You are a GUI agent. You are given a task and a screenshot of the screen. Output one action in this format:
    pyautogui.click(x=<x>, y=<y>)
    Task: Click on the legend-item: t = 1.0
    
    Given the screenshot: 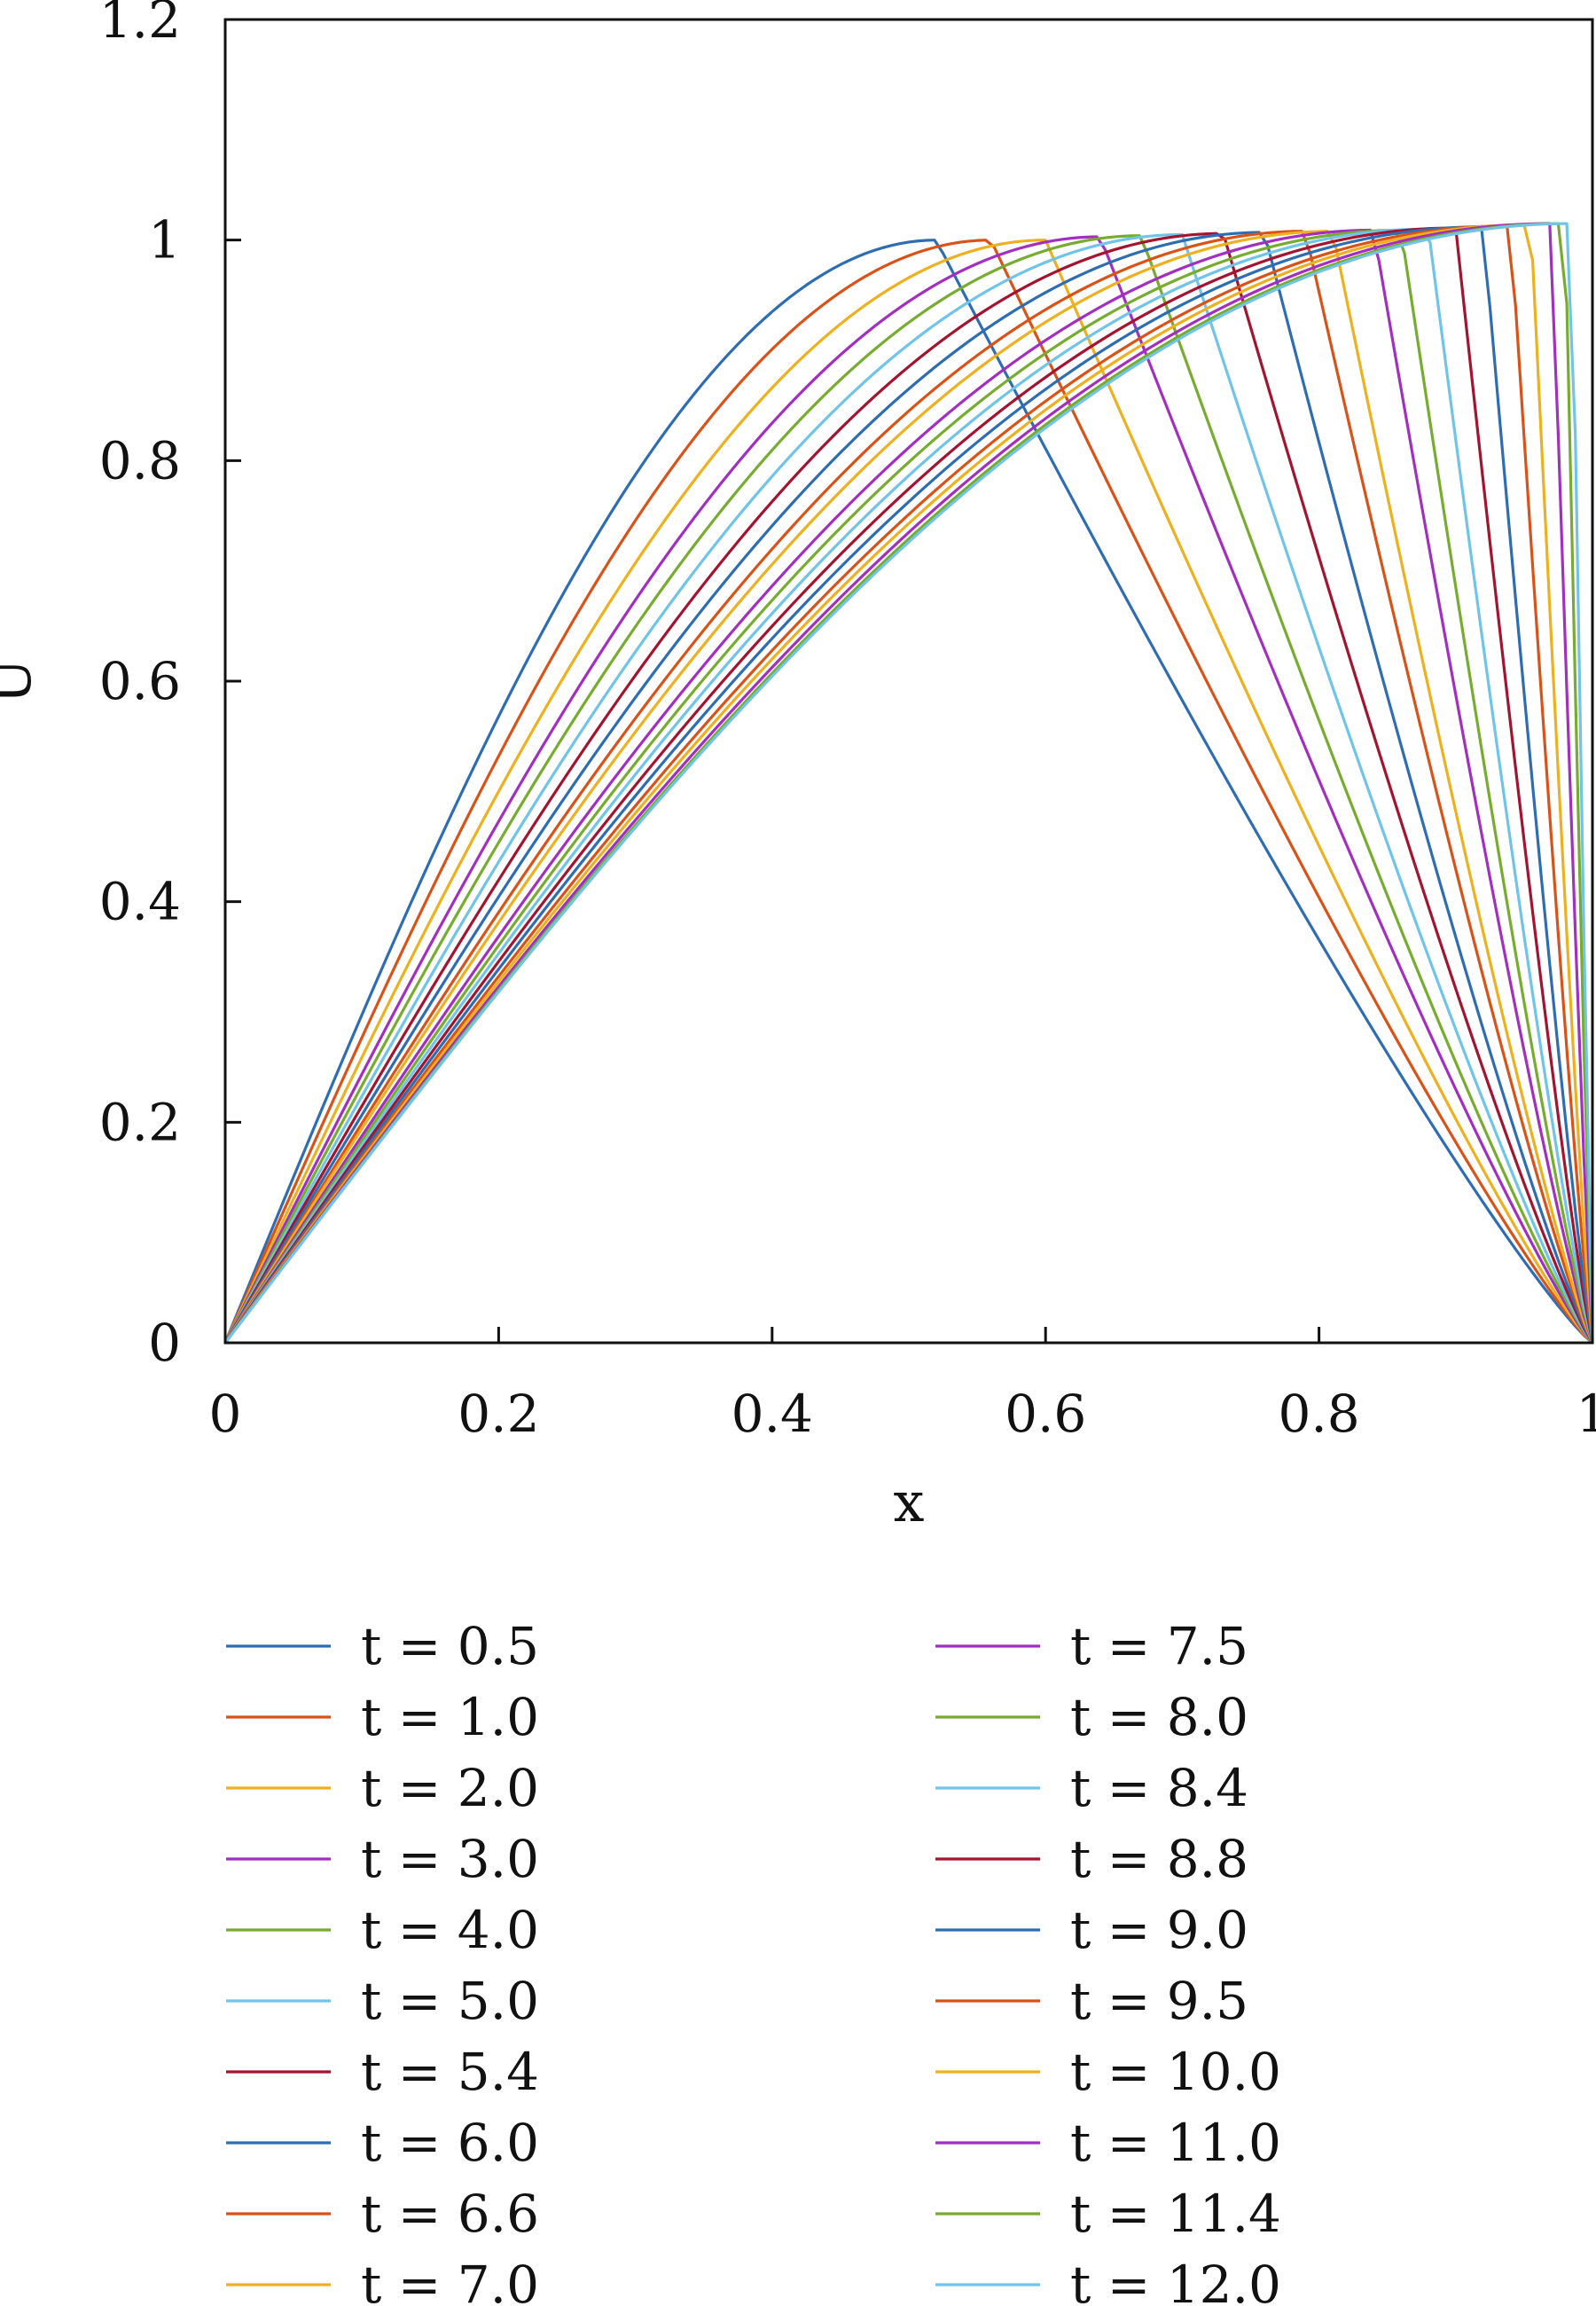 What is the action you would take?
    pyautogui.click(x=382, y=1717)
    